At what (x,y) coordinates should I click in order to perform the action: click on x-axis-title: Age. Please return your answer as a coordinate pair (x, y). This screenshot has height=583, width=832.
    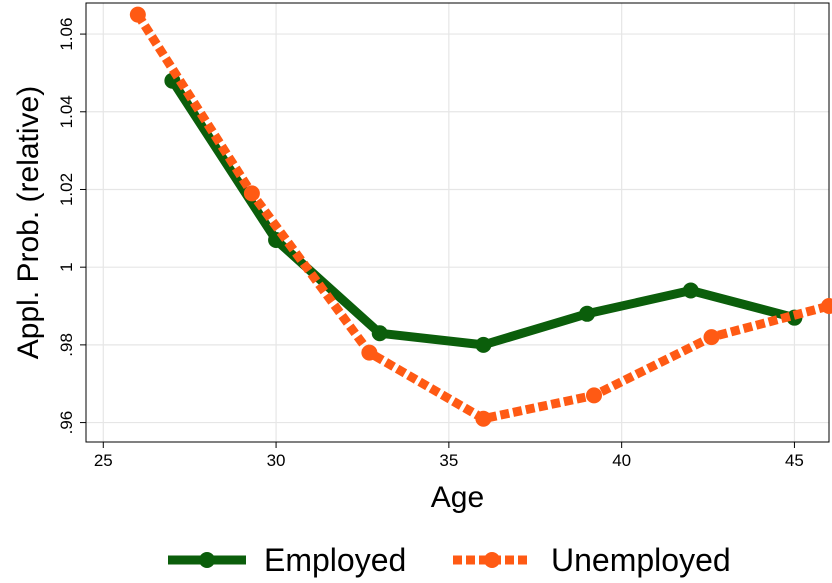
    Looking at the image, I should click on (457, 497).